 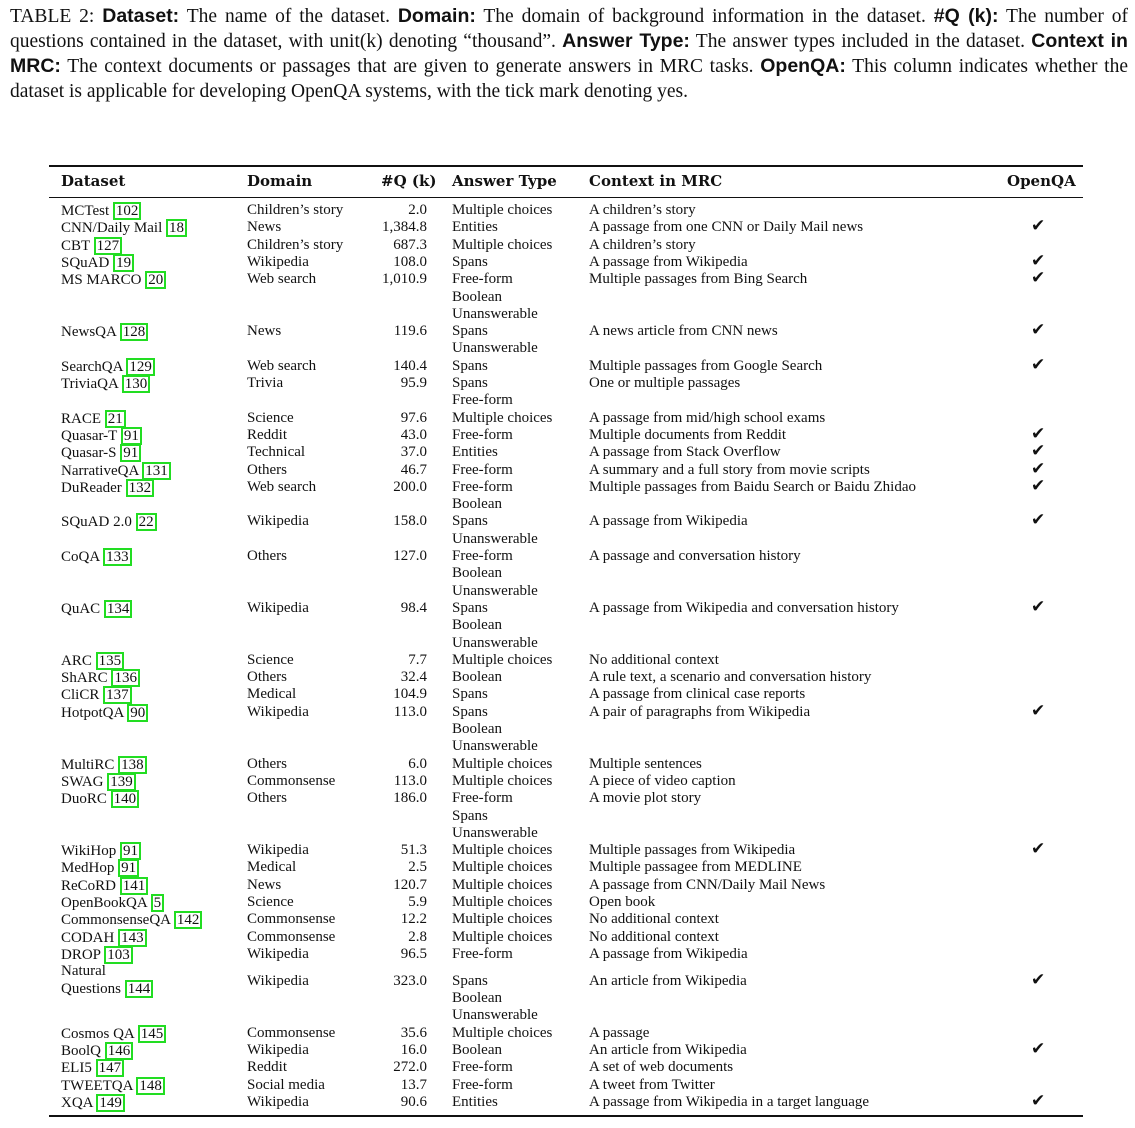 What do you see at coordinates (138, 712) in the screenshot?
I see `citation-link: 90` at bounding box center [138, 712].